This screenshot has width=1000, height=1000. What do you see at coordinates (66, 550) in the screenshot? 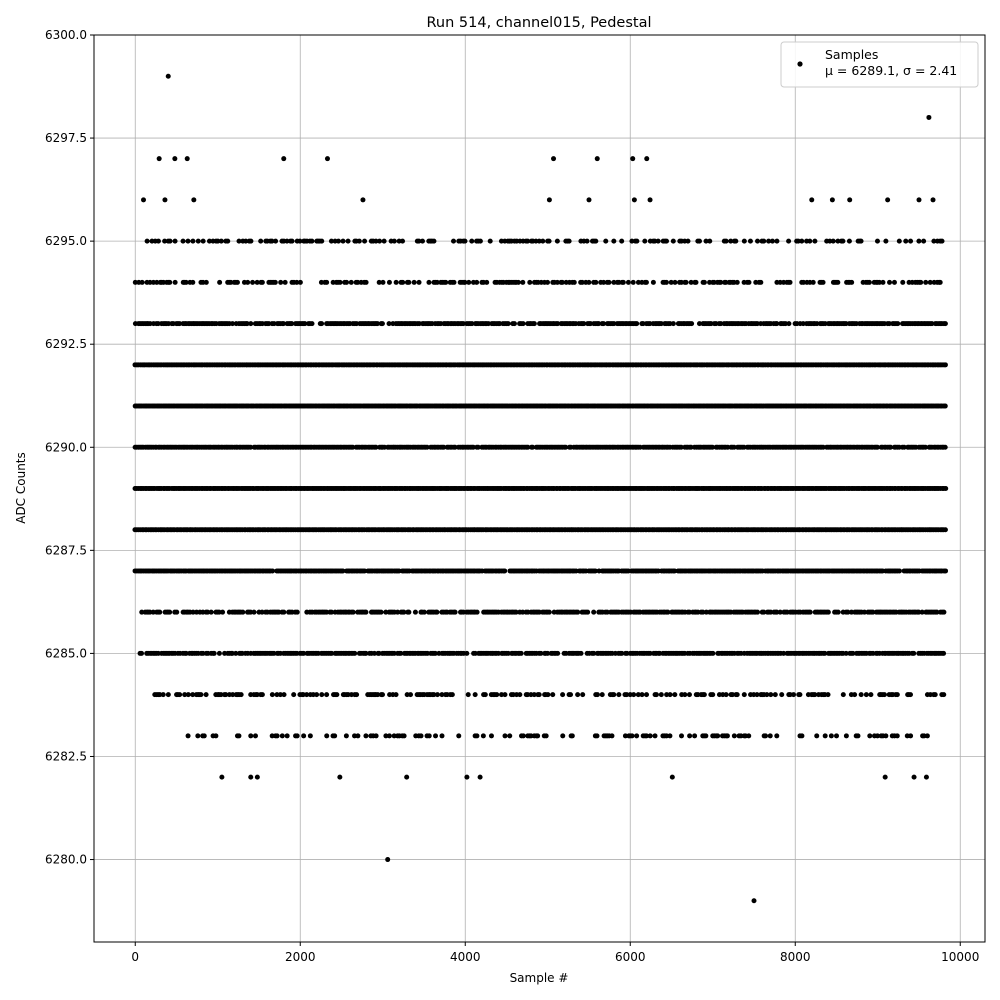
I see `y-tick-label: 6287.5` at bounding box center [66, 550].